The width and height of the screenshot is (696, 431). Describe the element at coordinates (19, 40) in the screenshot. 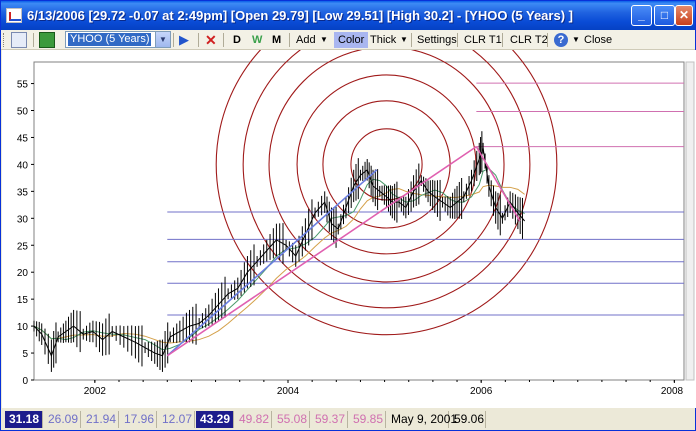

I see `refresh-icon` at that location.